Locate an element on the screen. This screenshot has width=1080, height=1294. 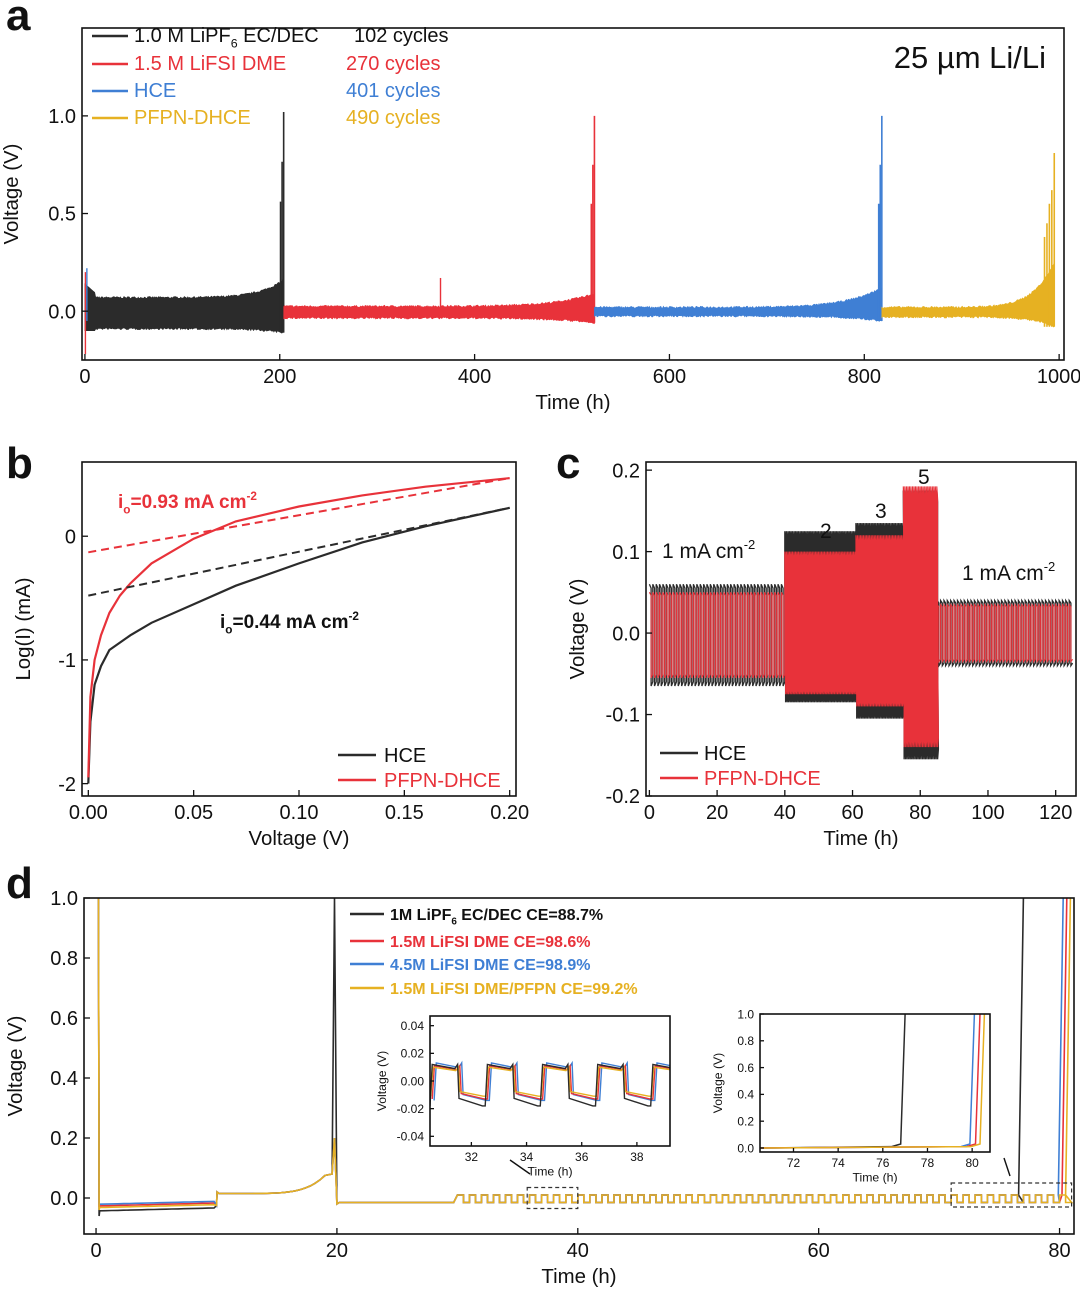
panel-c-x-axis-label: Time (h) is located at coordinates (860, 839).